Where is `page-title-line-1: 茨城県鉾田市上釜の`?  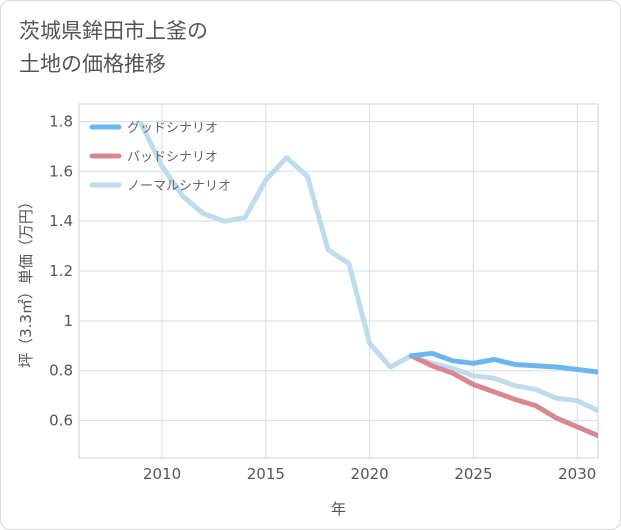
page-title-line-1: 茨城県鉾田市上釜の is located at coordinates (113, 31).